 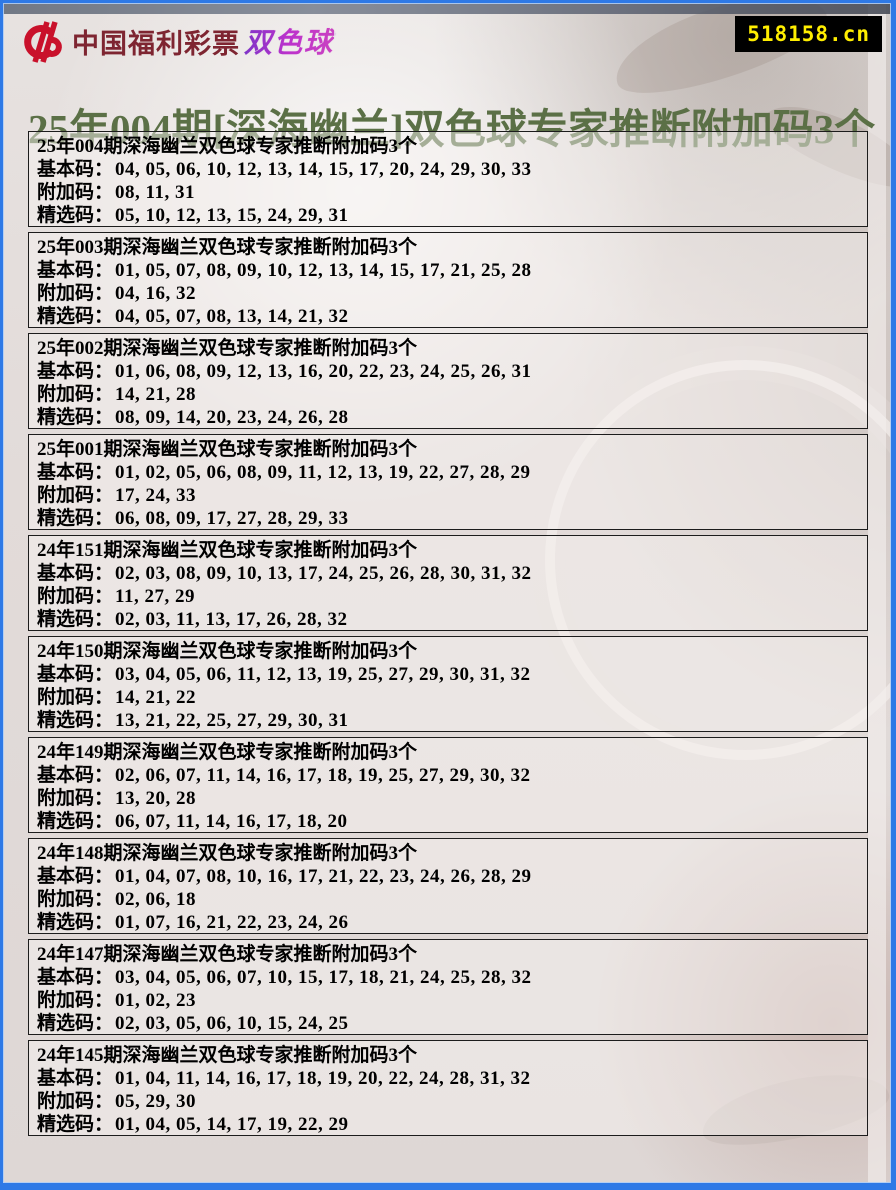 I want to click on entry-title: 25年001期深海幽兰双色球专家推断附加码3个, so click(x=227, y=449).